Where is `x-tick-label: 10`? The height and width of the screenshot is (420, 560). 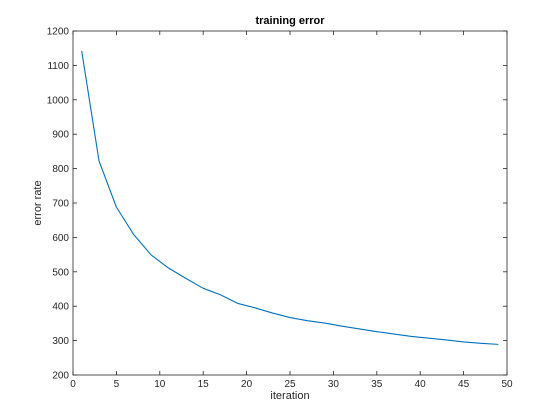 x-tick-label: 10 is located at coordinates (160, 384).